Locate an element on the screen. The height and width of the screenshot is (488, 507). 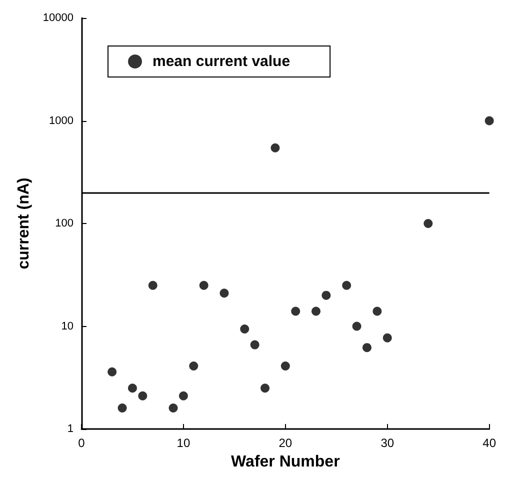
y-axis-title: current (nA) is located at coordinates (24, 224).